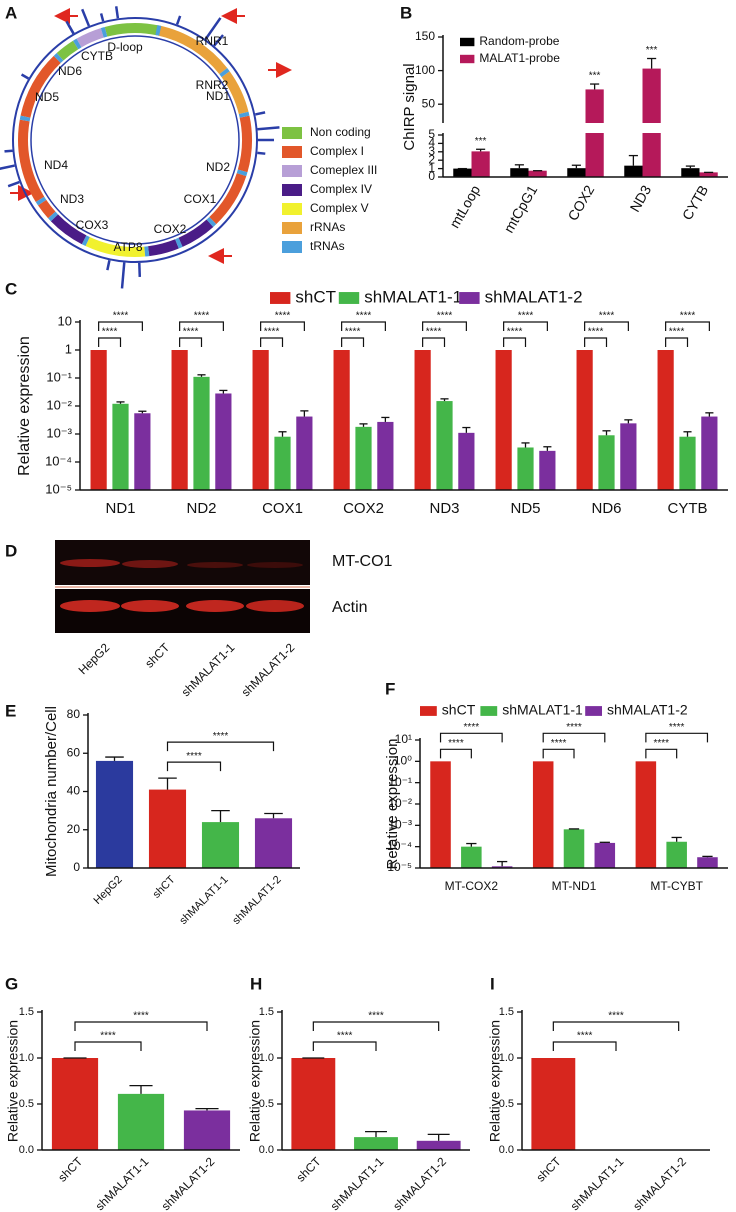  What do you see at coordinates (400, 803) in the screenshot?
I see `y-tick-label: 10⁻²` at bounding box center [400, 803].